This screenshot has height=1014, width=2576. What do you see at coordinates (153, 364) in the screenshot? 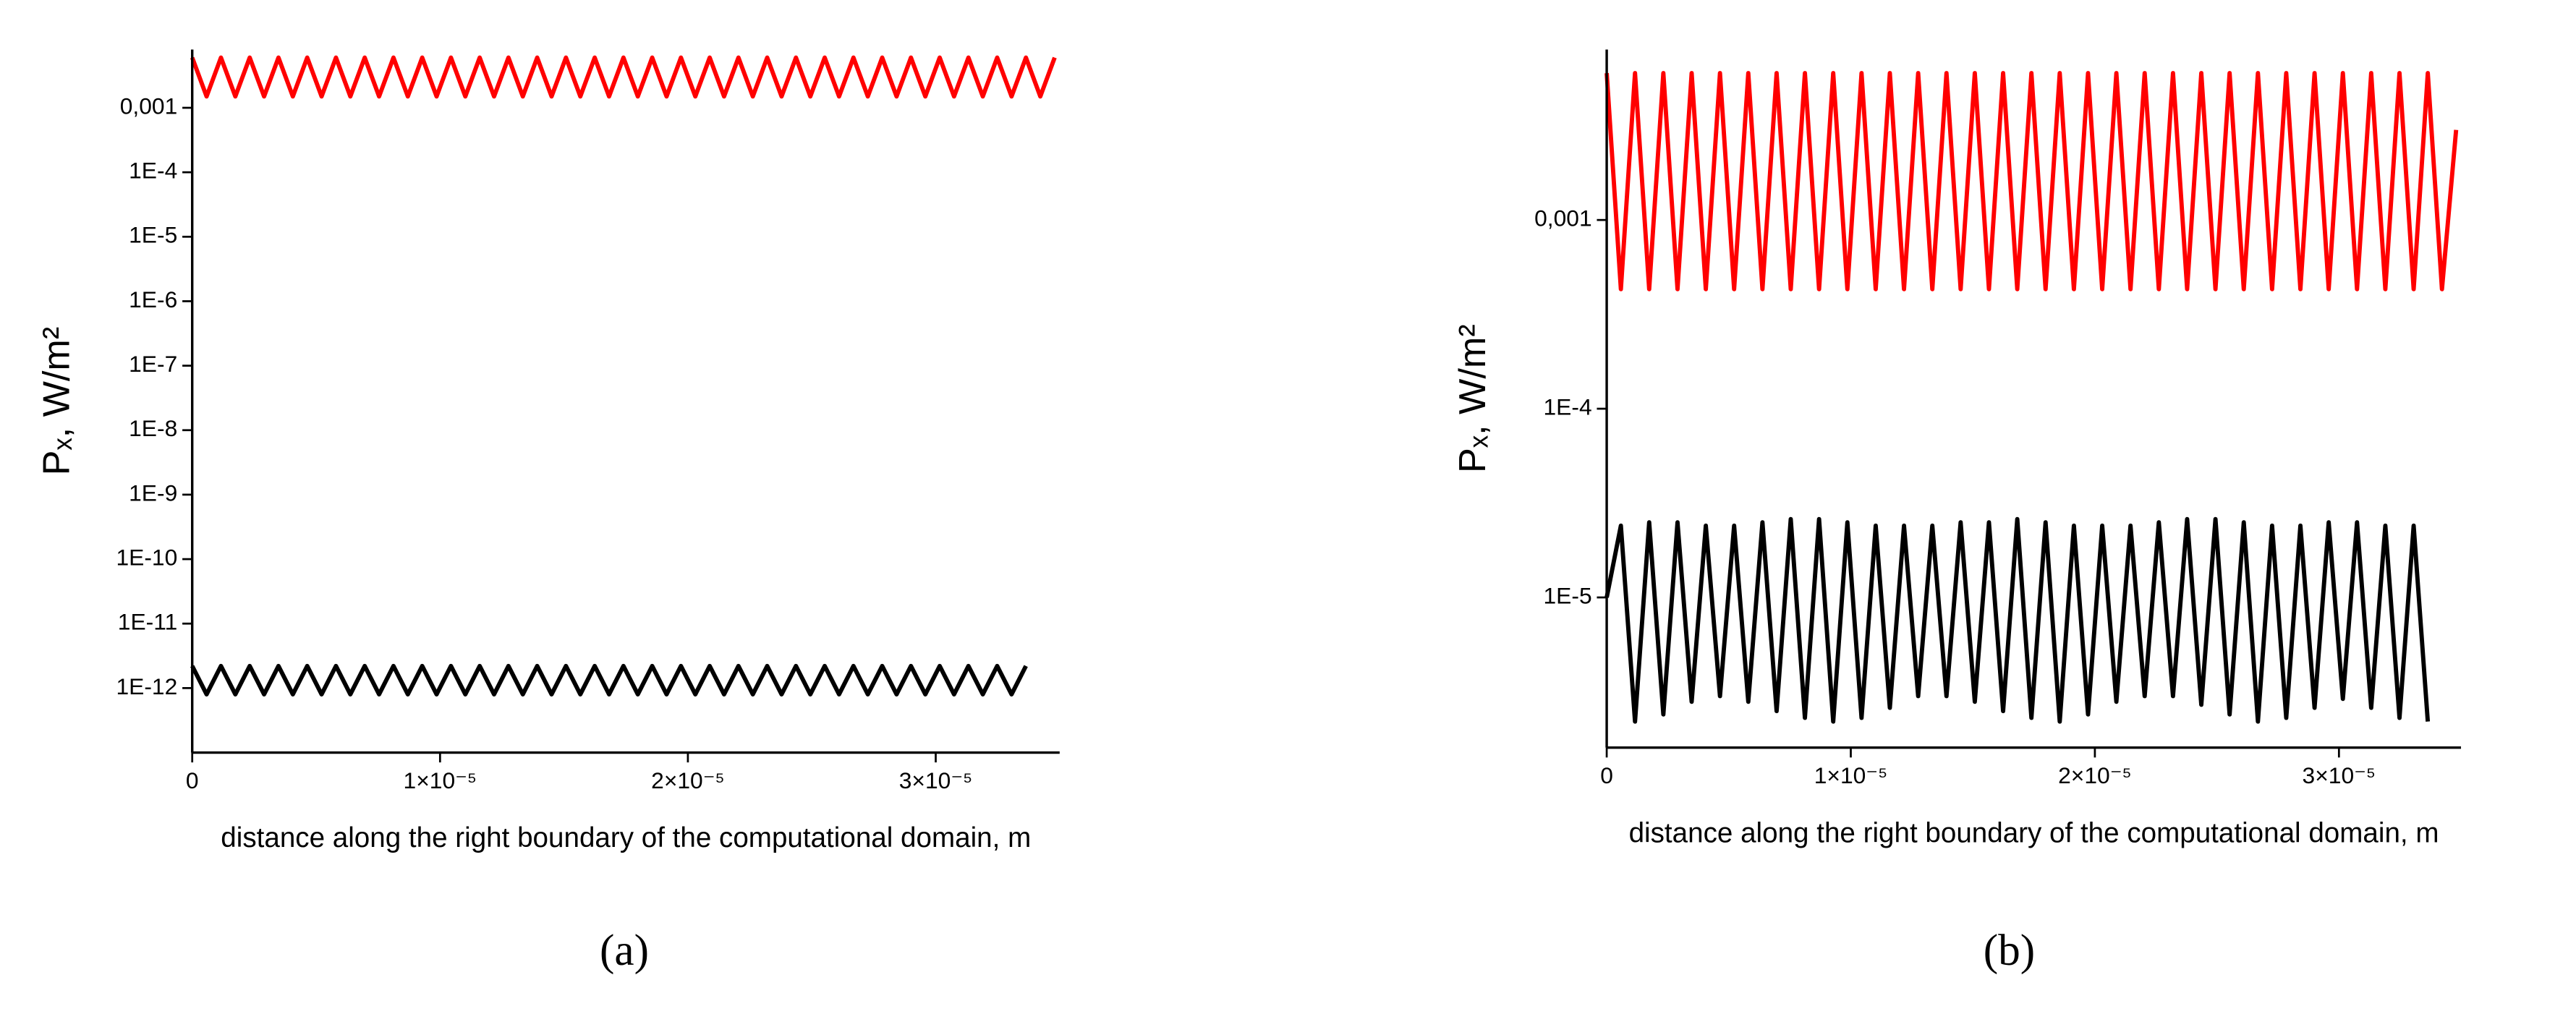
I see `y-tick-label: 1E-7` at bounding box center [153, 364].